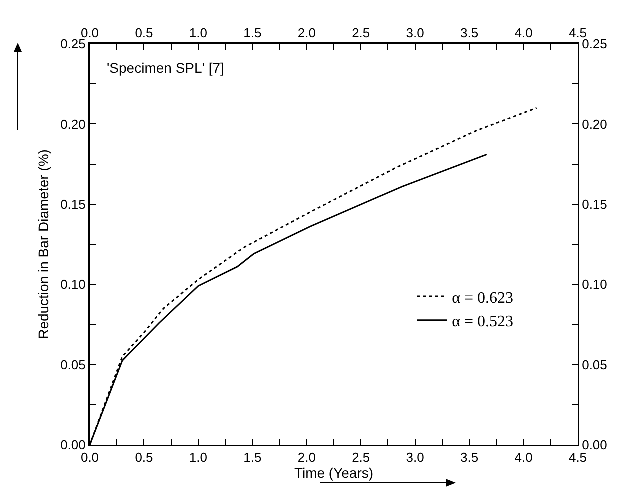 Image resolution: width=630 pixels, height=491 pixels. Describe the element at coordinates (144, 32) in the screenshot. I see `x-tick-label: 0.5` at that location.